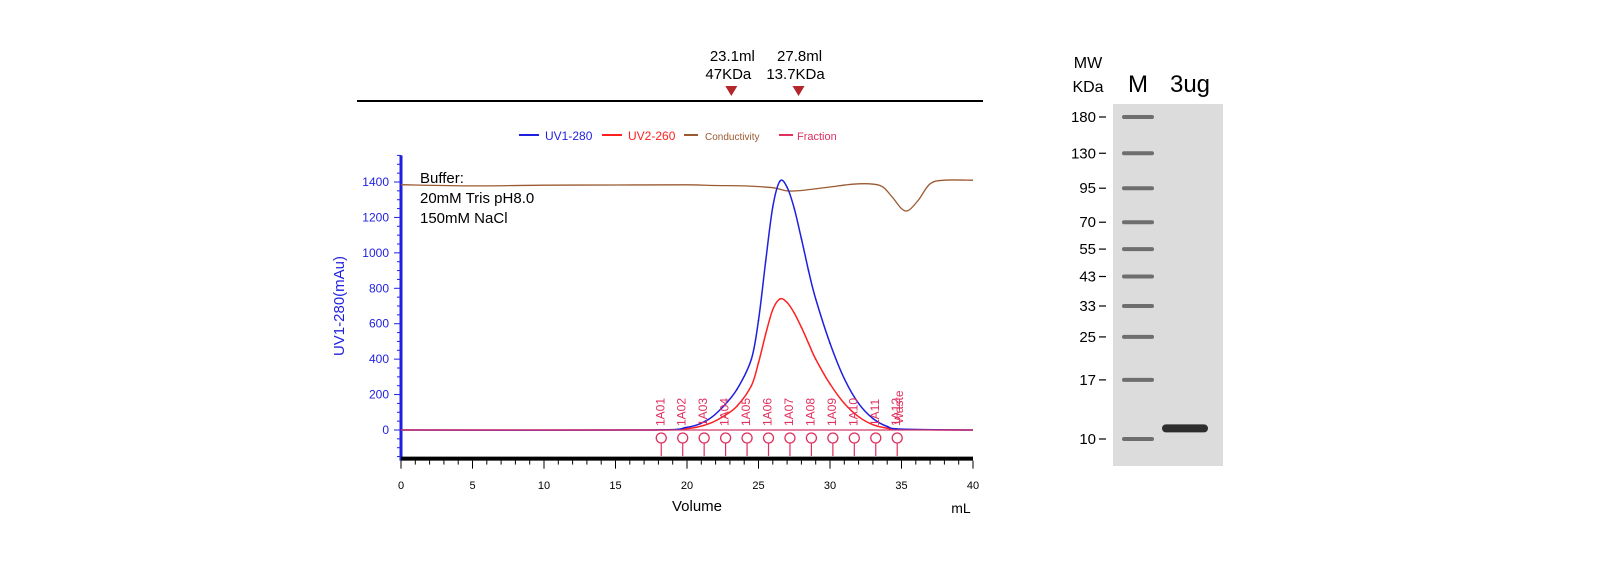 Image resolution: width=1600 pixels, height=578 pixels. I want to click on mw-label: 25, so click(1087, 337).